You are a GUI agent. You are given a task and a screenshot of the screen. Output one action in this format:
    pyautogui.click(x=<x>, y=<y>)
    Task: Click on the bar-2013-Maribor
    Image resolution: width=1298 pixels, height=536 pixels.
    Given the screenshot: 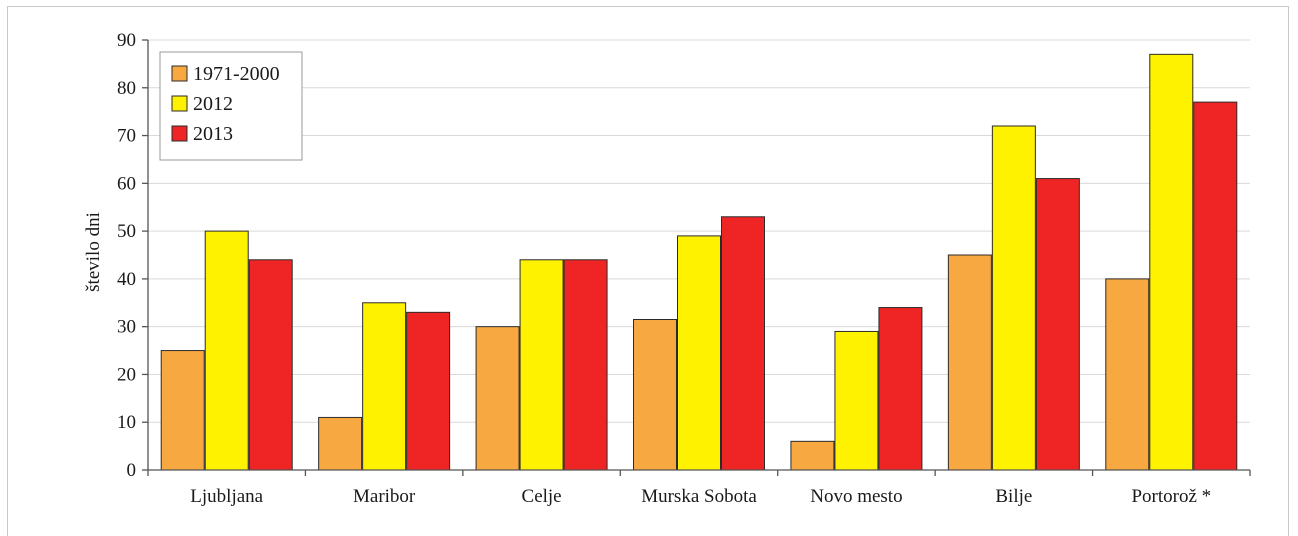 What is the action you would take?
    pyautogui.click(x=428, y=391)
    